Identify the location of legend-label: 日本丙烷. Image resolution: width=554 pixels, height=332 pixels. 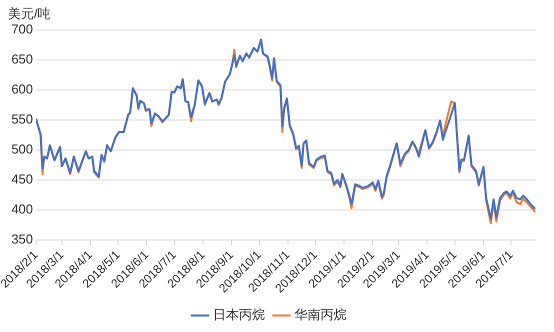
(239, 314).